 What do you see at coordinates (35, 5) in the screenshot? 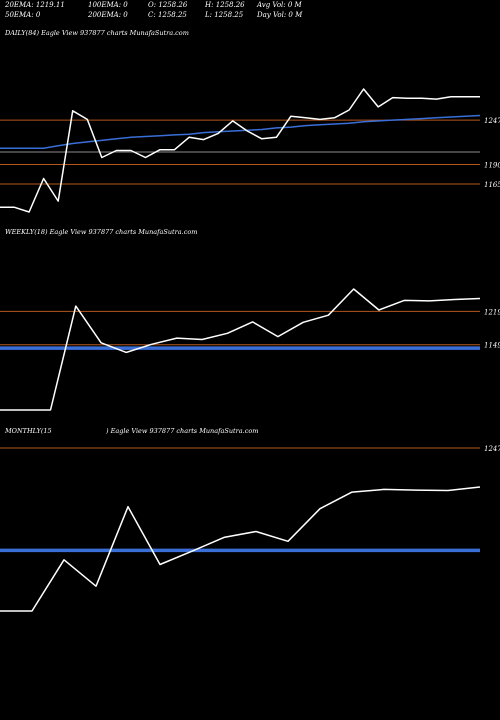
I see `header-20ema: 20EMA: 1219.11` at bounding box center [35, 5].